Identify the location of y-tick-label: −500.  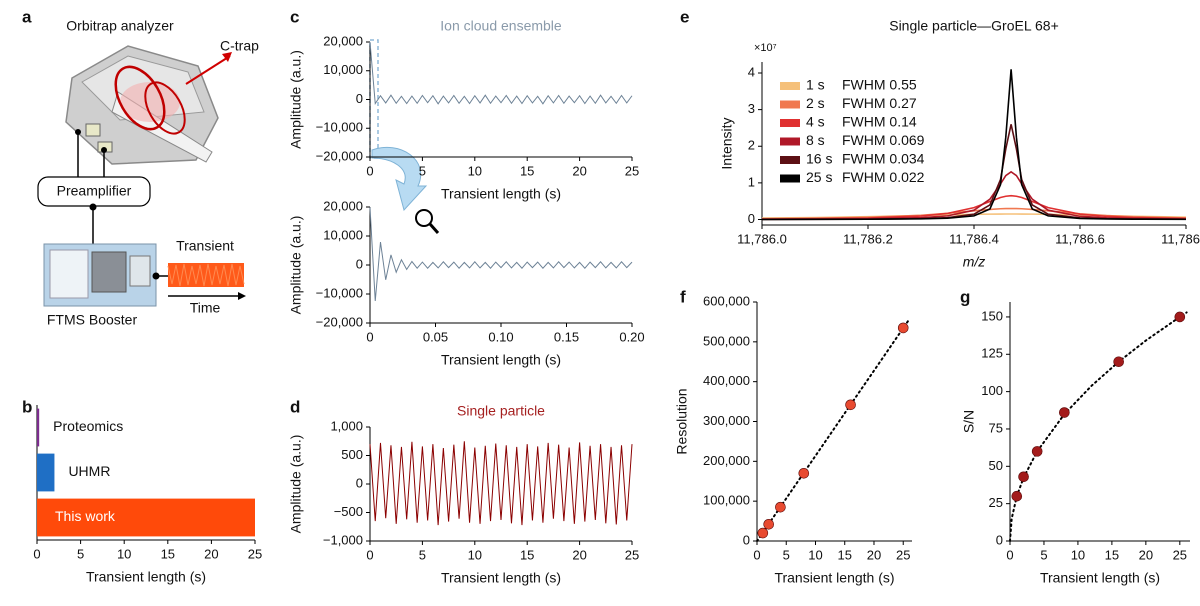
(348, 511).